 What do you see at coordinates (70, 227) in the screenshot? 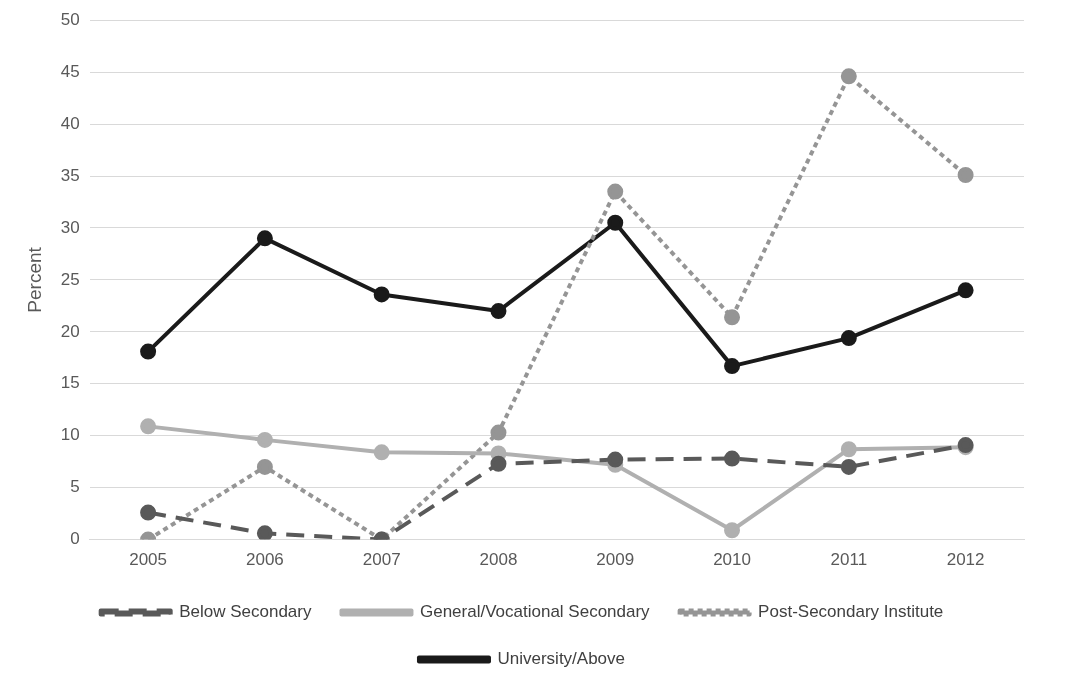
I see `y-tick-label: 30` at bounding box center [70, 227].